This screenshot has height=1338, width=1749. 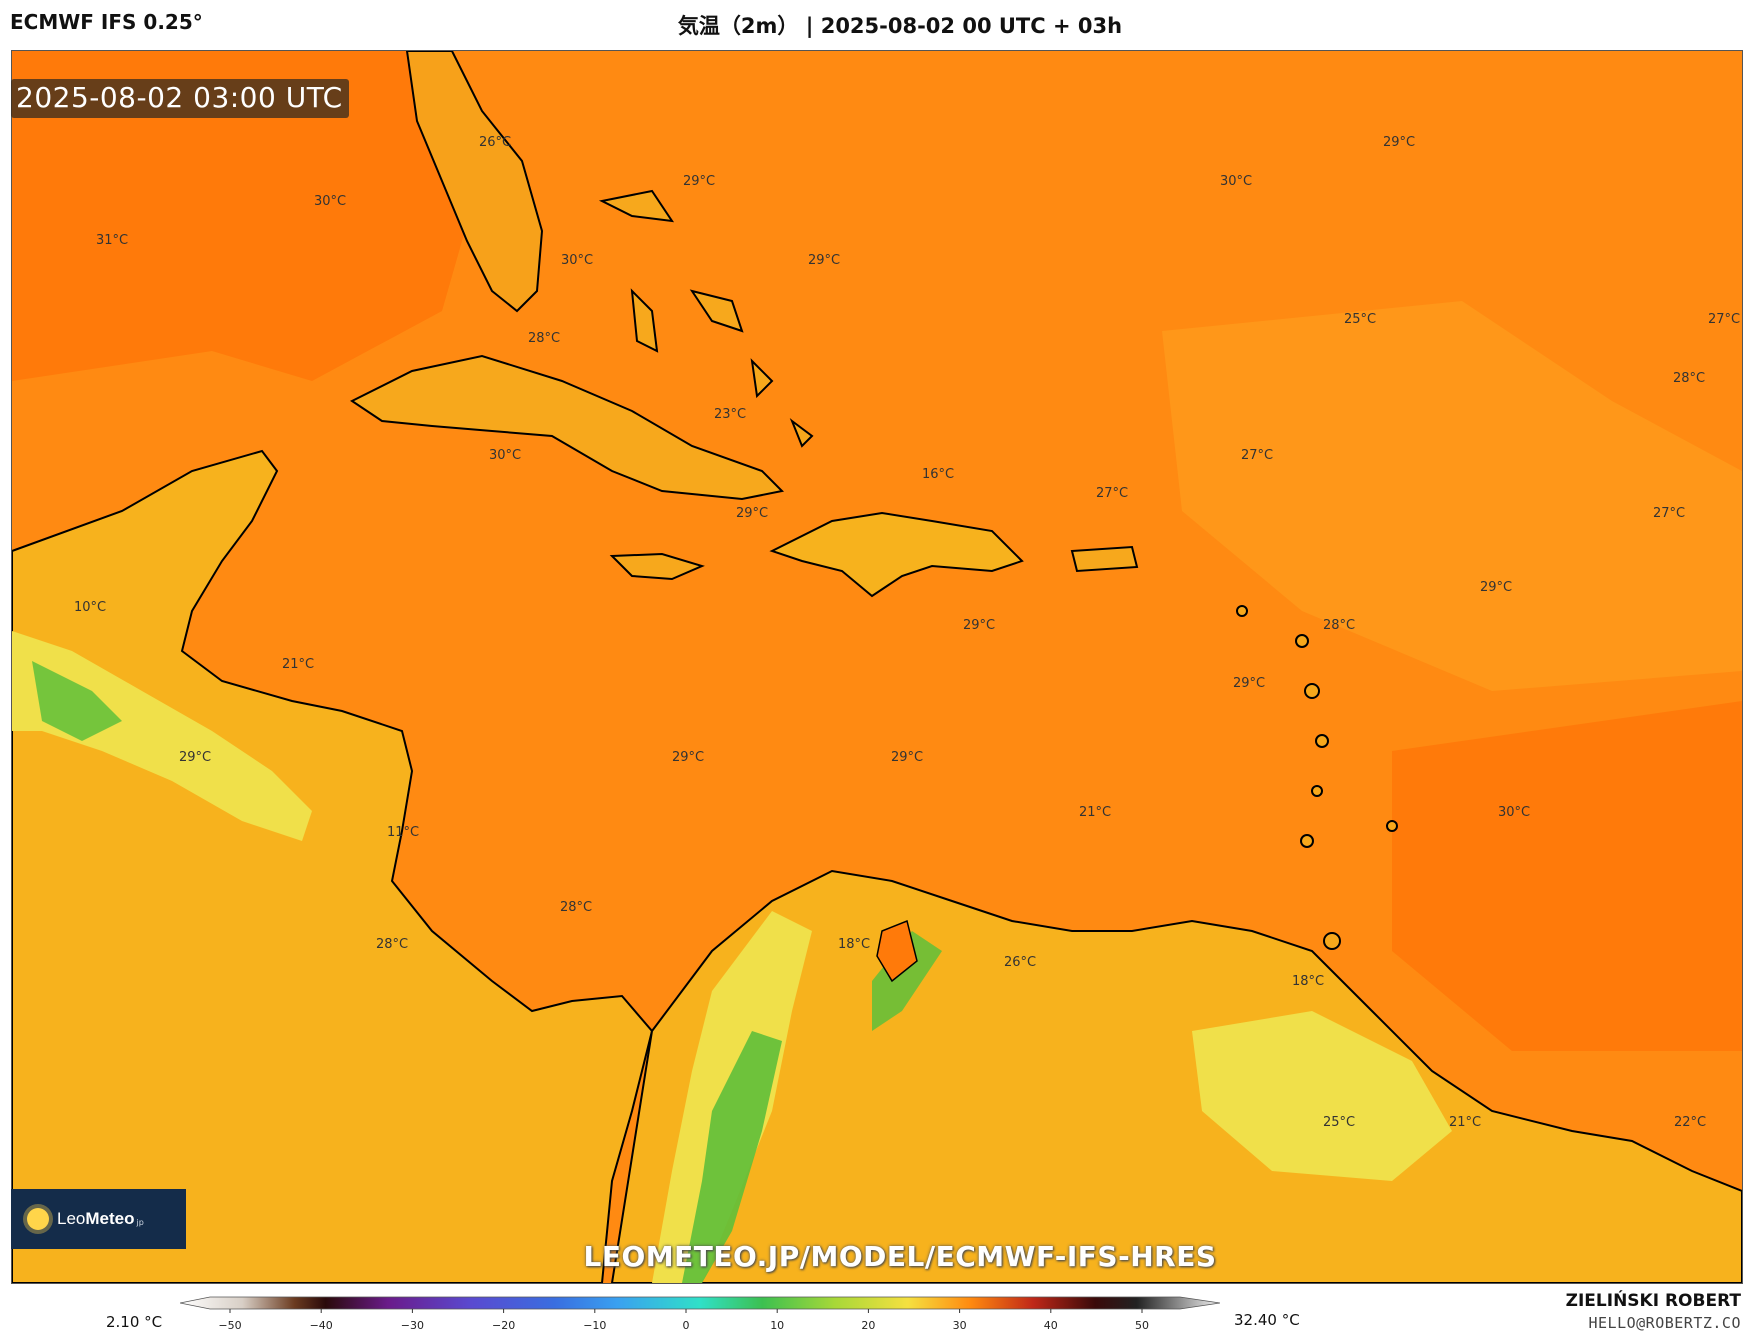 What do you see at coordinates (77, 701) in the screenshot?
I see `land-highlands-guatemala` at bounding box center [77, 701].